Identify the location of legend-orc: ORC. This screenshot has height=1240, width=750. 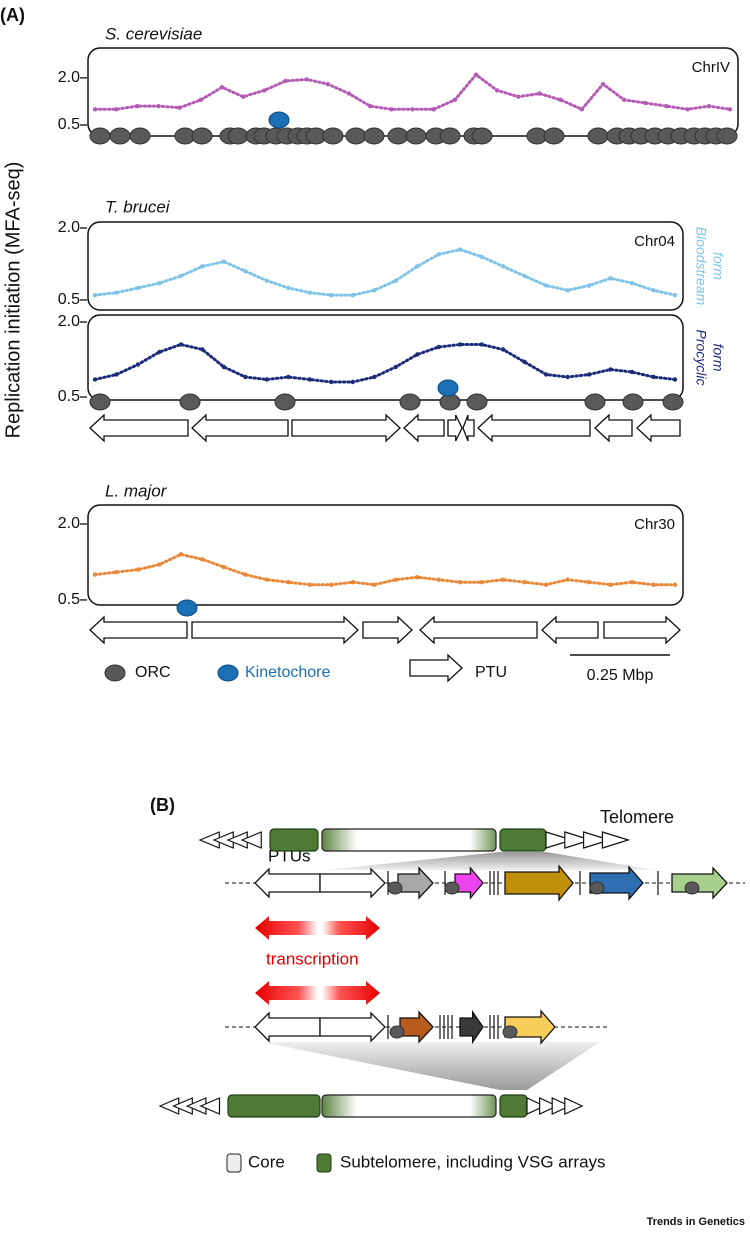
(153, 672).